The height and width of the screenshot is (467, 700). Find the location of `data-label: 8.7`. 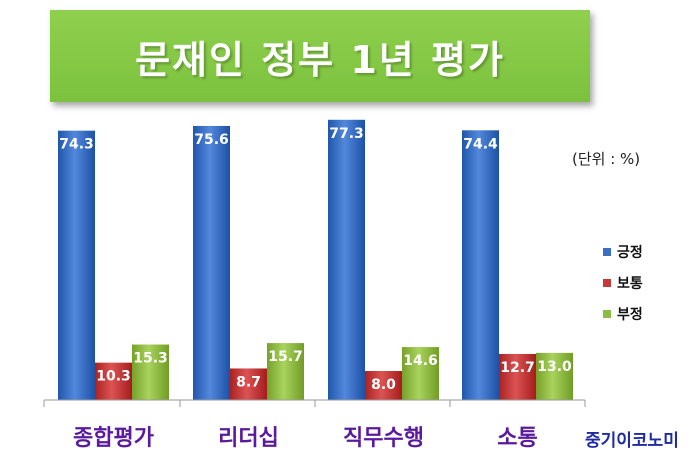

data-label: 8.7 is located at coordinates (248, 382).